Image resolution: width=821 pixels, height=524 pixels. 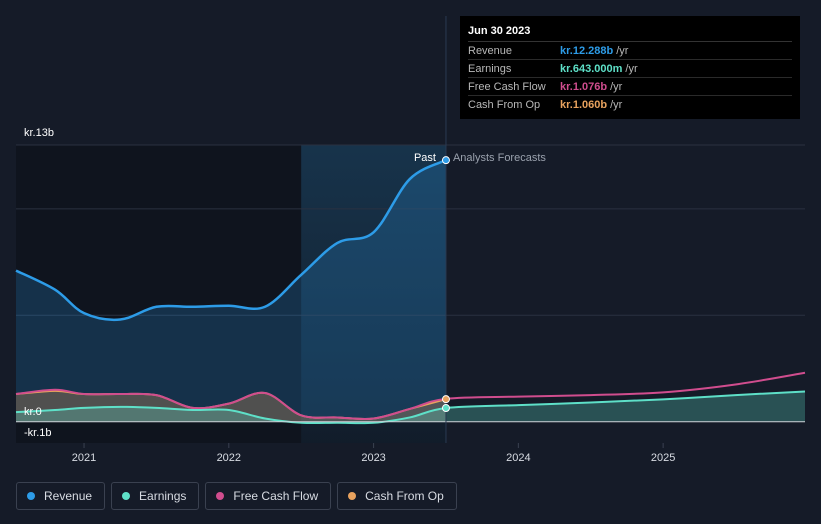 I want to click on free-cash-flow-line, so click(x=410, y=396).